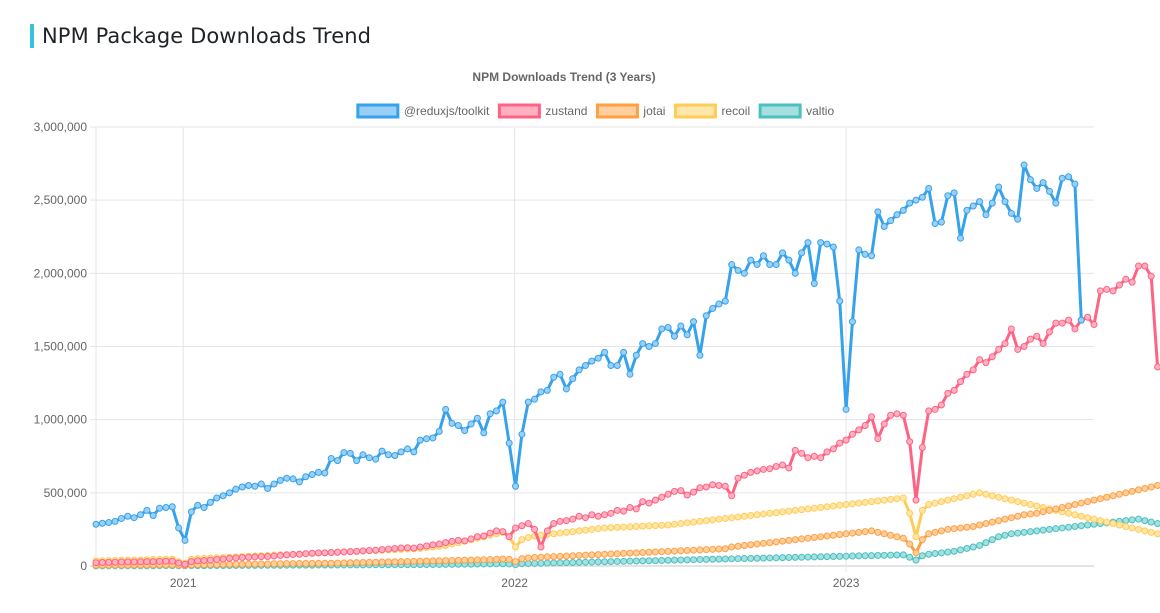 This screenshot has width=1160, height=613. Describe the element at coordinates (630, 111) in the screenshot. I see `legend-item: jotai` at that location.